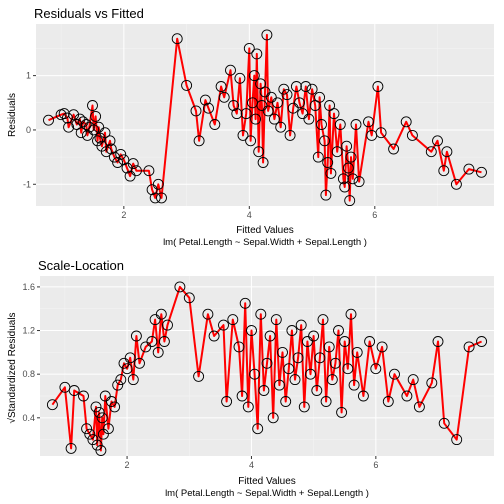  What do you see at coordinates (28, 287) in the screenshot?
I see `y-tick-label: 1.6` at bounding box center [28, 287].